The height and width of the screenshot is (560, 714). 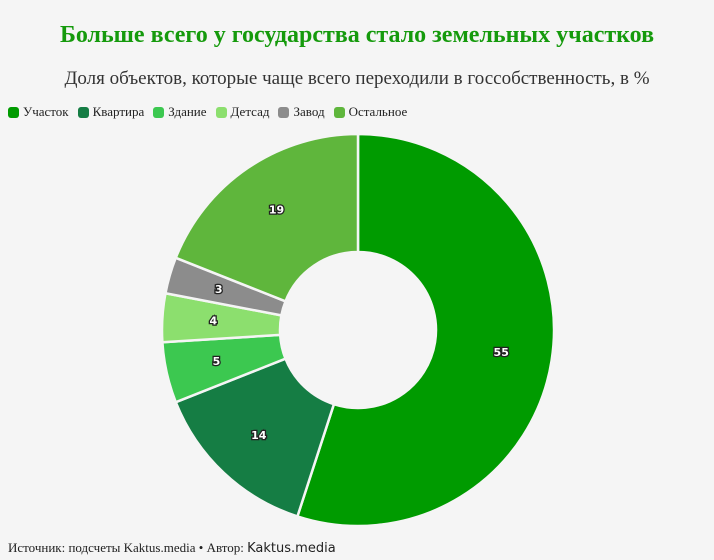 I want to click on slice-value-label: 55, so click(x=501, y=352).